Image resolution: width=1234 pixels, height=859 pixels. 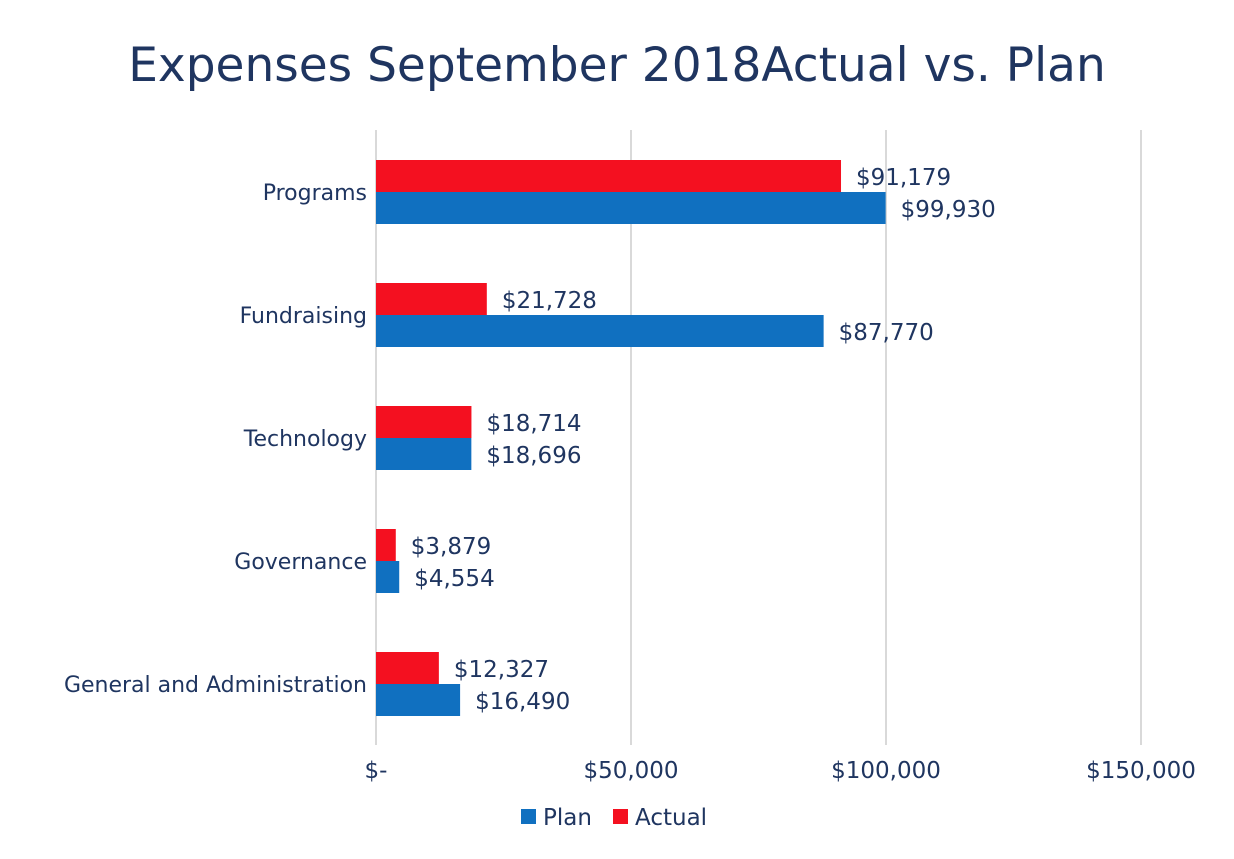 What do you see at coordinates (533, 456) in the screenshot?
I see `data-label-plan: $18,696` at bounding box center [533, 456].